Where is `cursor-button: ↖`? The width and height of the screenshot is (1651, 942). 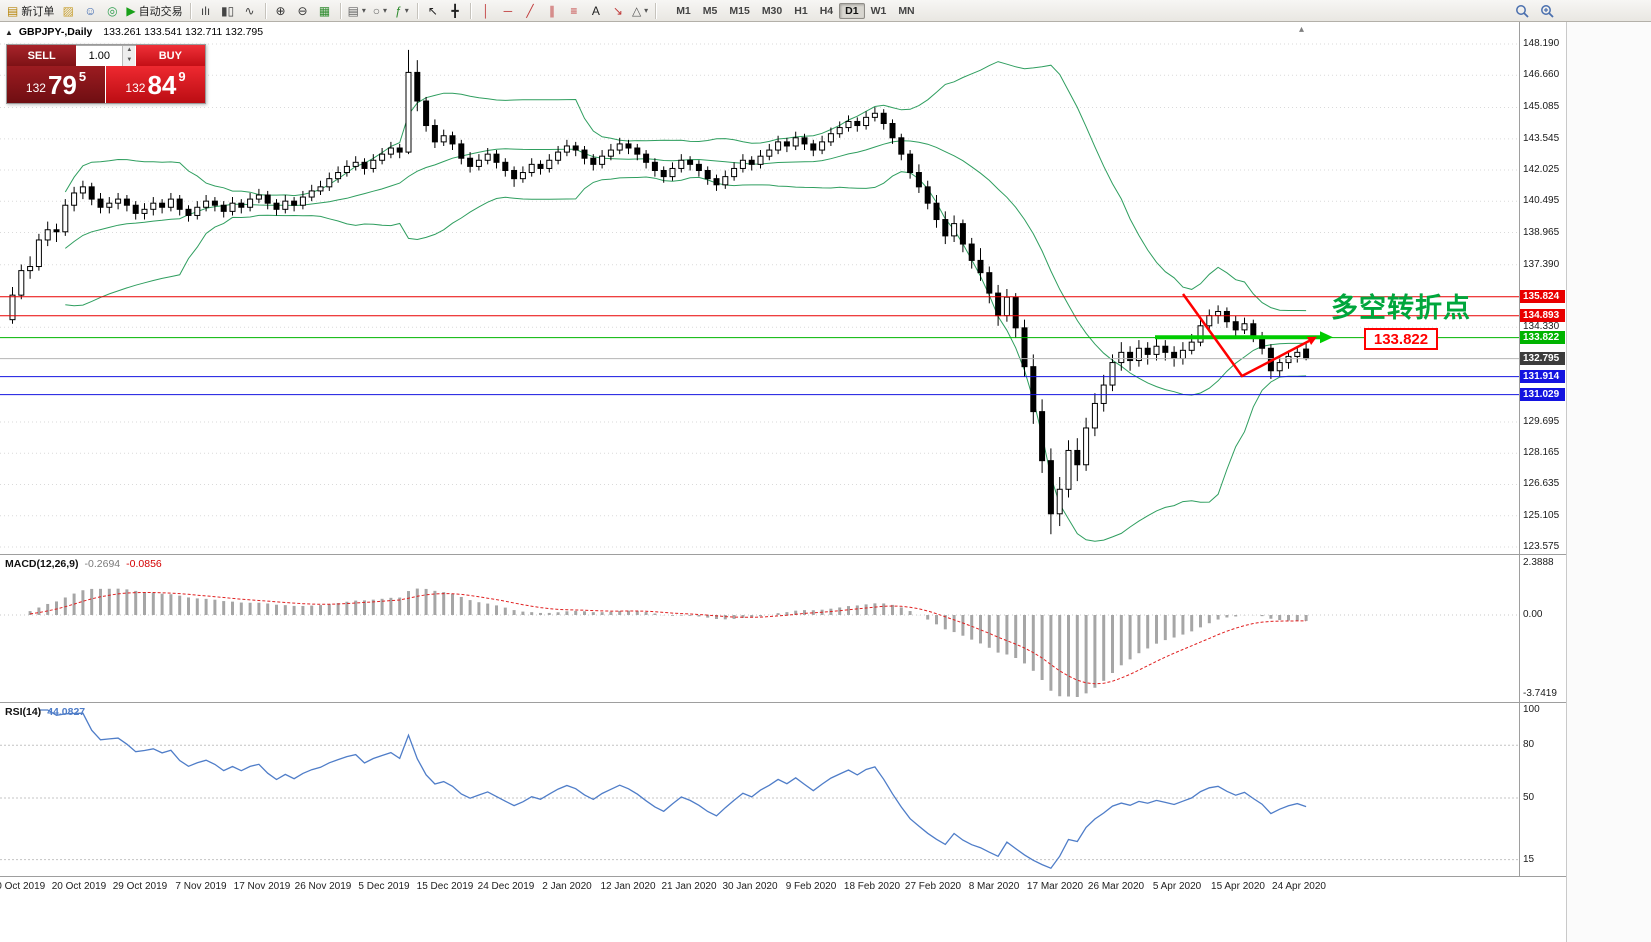 cursor-button: ↖ is located at coordinates (433, 11).